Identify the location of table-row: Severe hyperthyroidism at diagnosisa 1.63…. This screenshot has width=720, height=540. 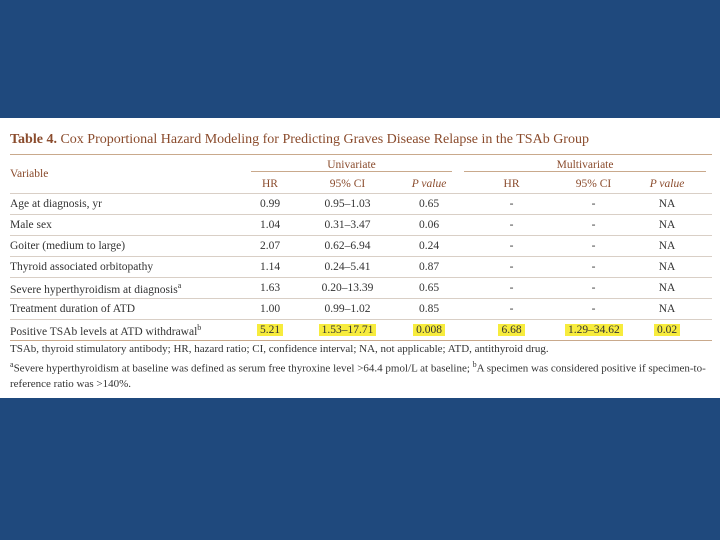
(361, 288).